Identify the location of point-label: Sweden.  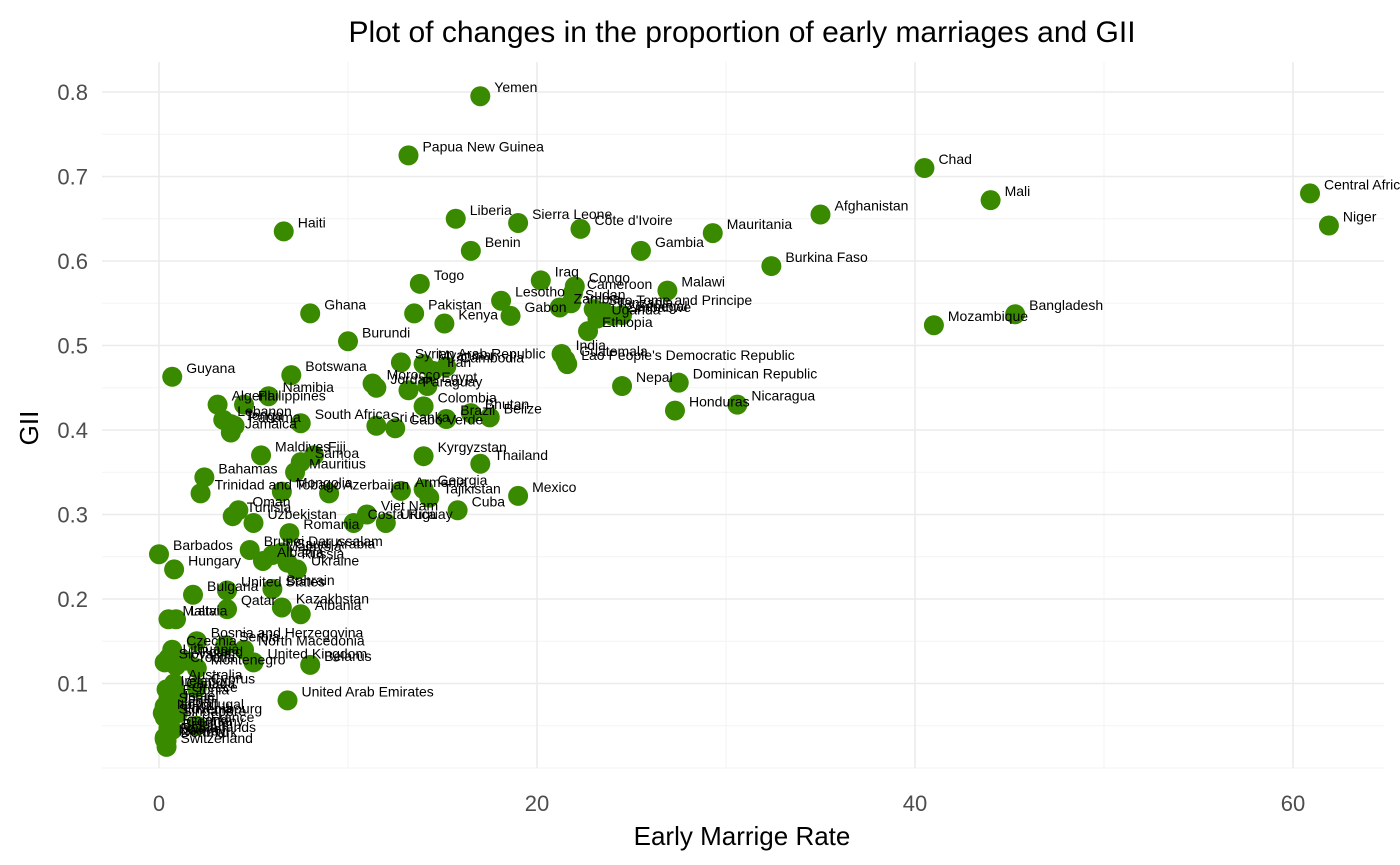
(204, 729).